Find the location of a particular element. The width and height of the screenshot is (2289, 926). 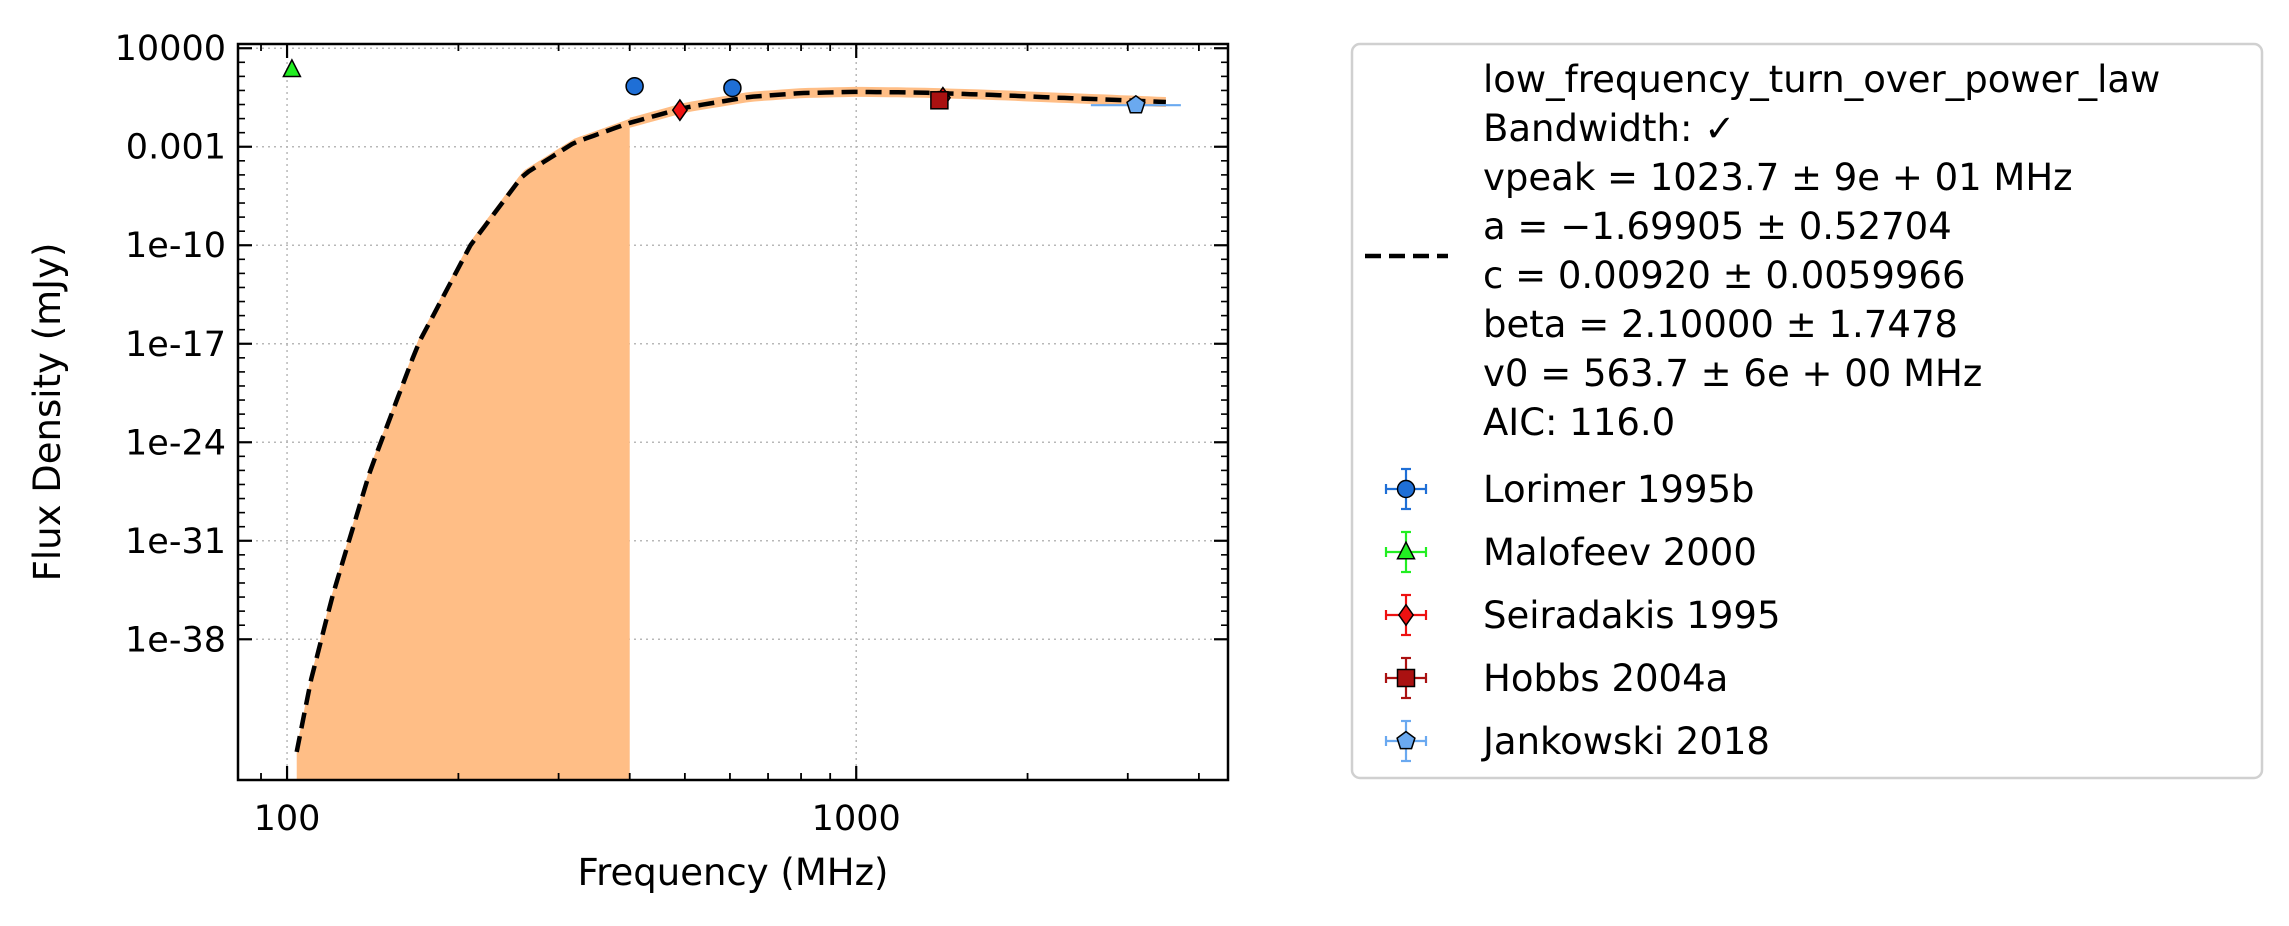

y-tick-label: 1e-10 is located at coordinates (175, 246).